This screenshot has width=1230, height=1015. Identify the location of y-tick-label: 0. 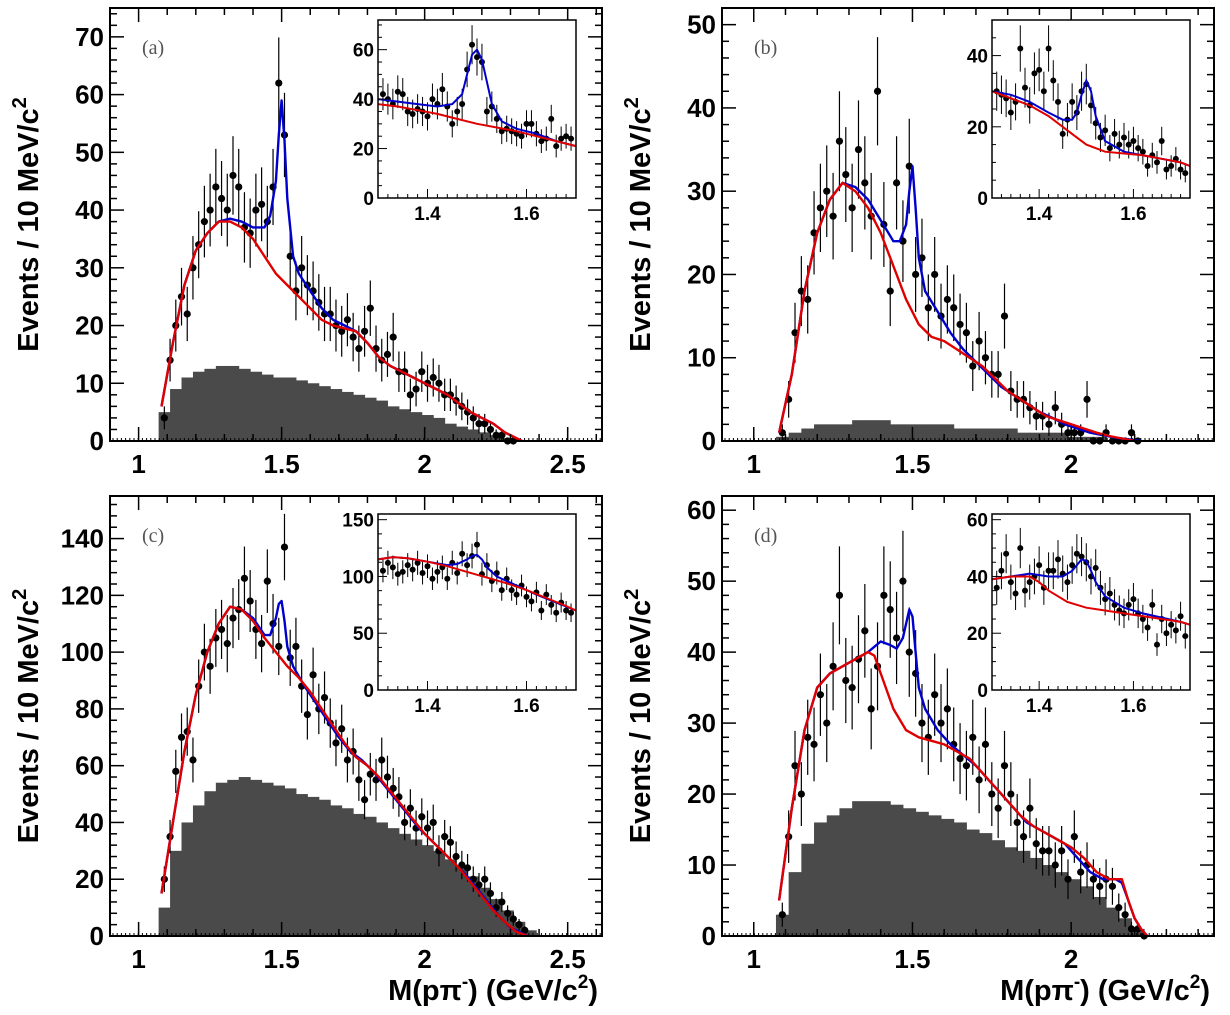
(709, 936).